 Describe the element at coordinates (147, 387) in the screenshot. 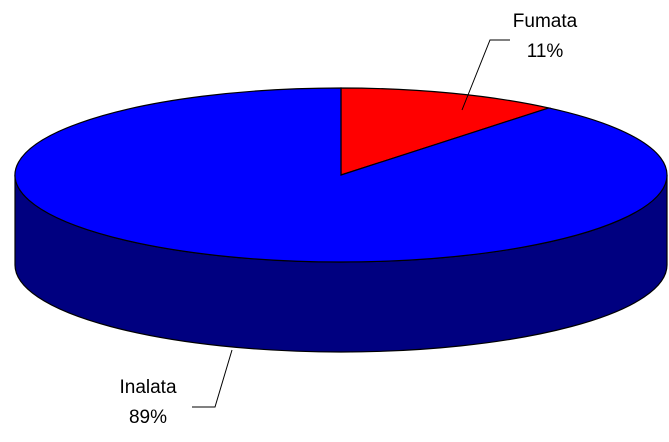

I see `slice-label: Inalata` at that location.